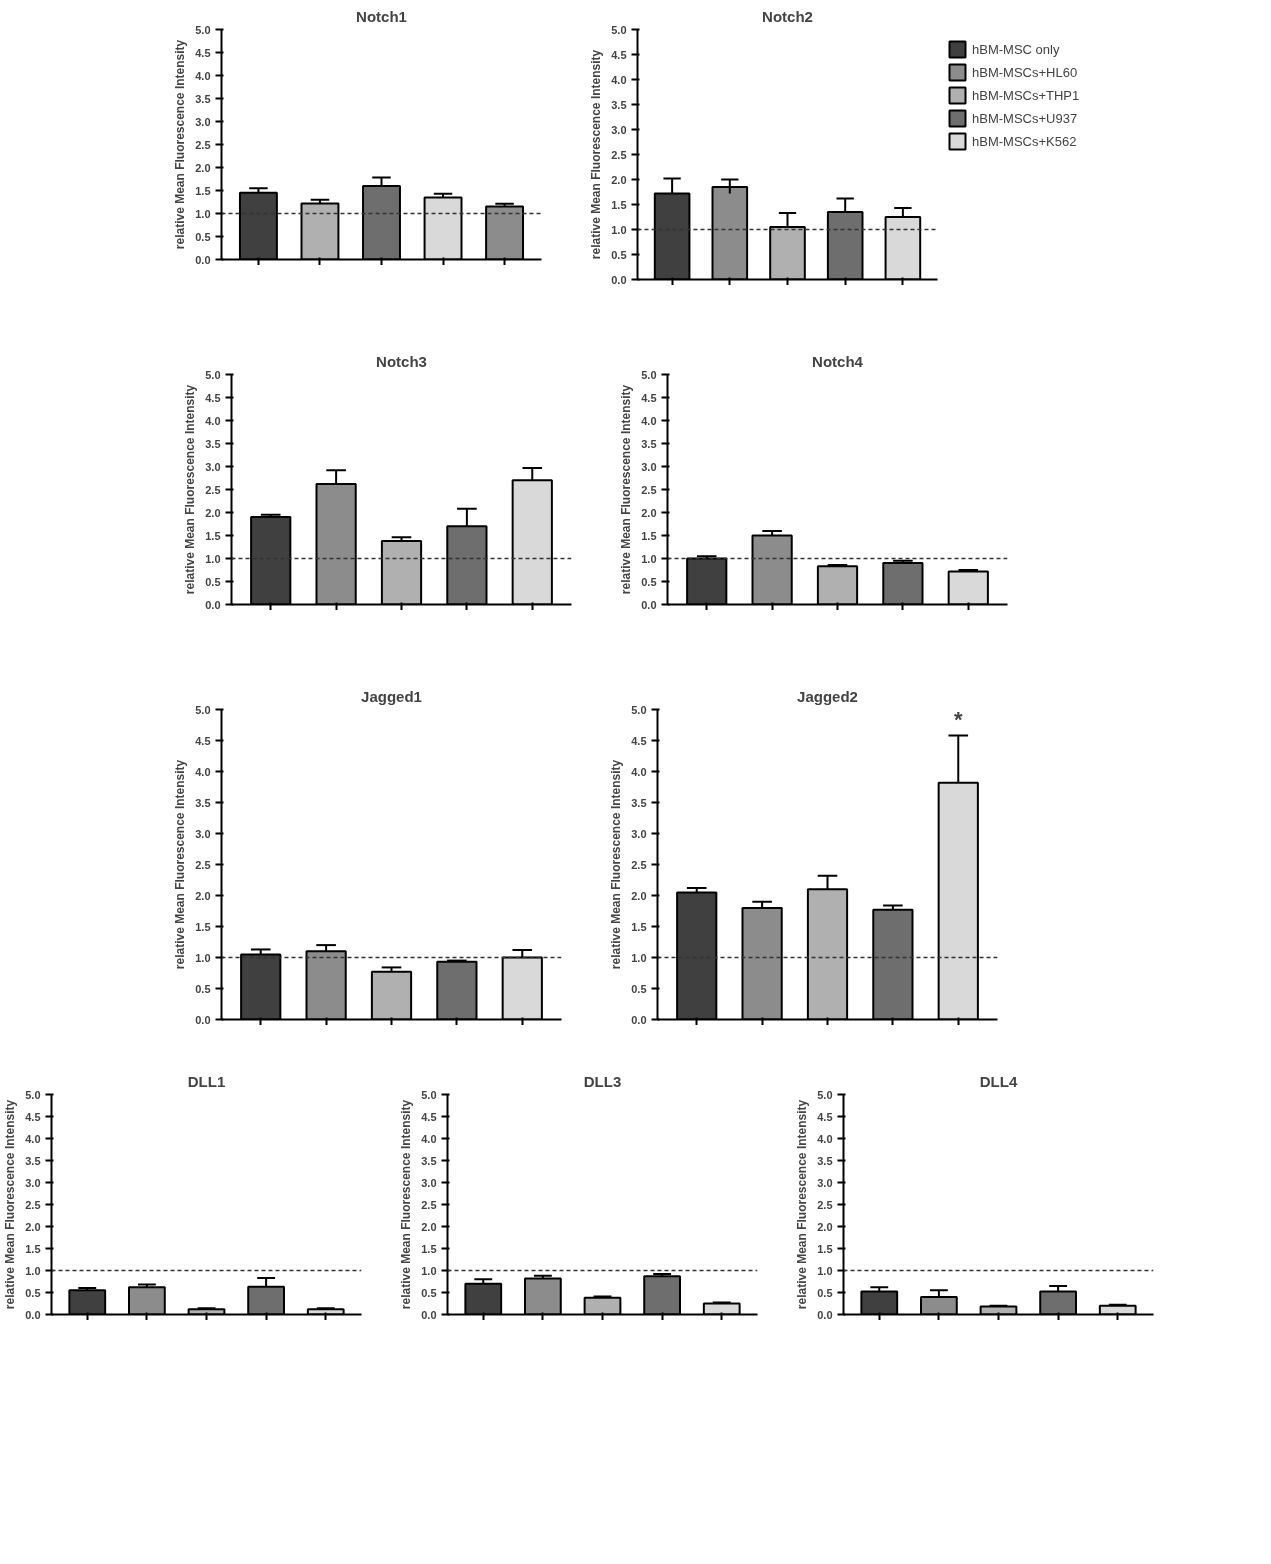 The width and height of the screenshot is (1271, 1564). What do you see at coordinates (958, 719) in the screenshot?
I see `annotation: *` at bounding box center [958, 719].